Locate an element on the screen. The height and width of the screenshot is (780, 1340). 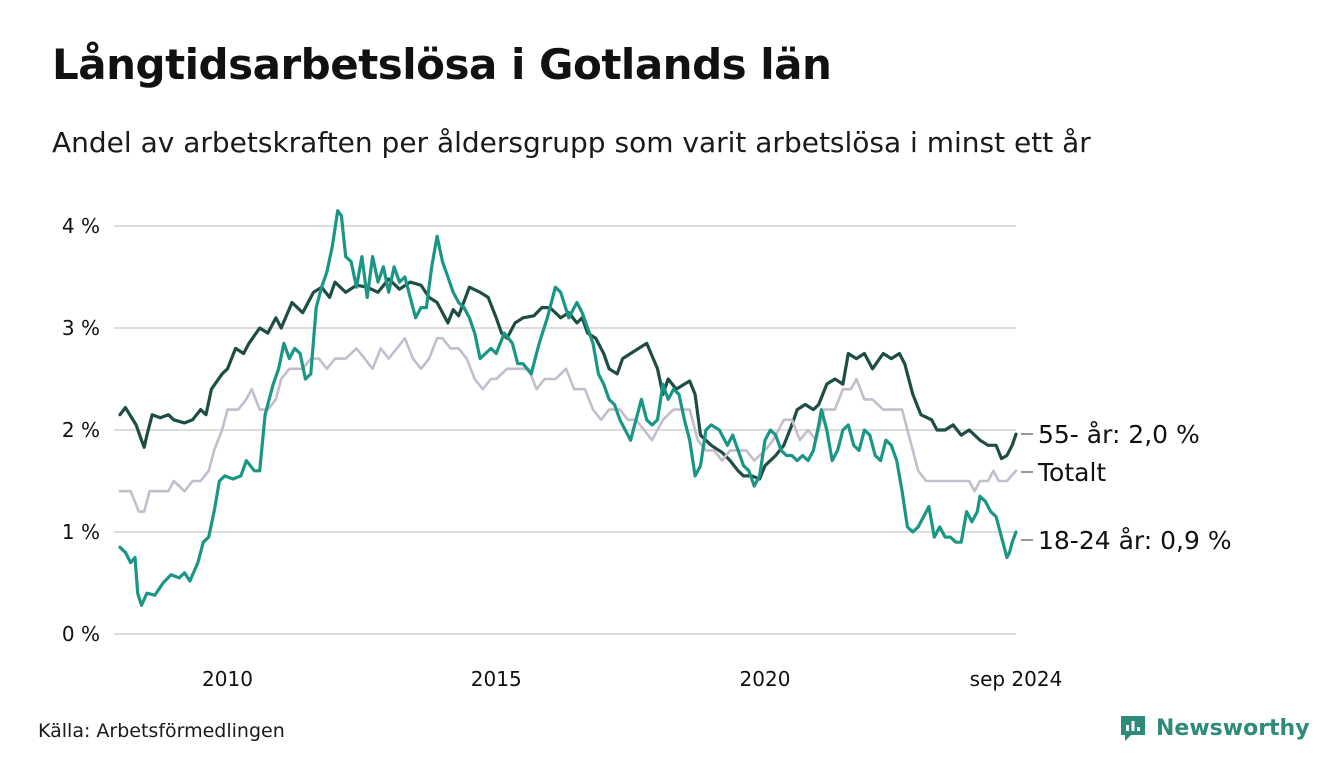
brand-logo: Newsworthy is located at coordinates (1214, 728).